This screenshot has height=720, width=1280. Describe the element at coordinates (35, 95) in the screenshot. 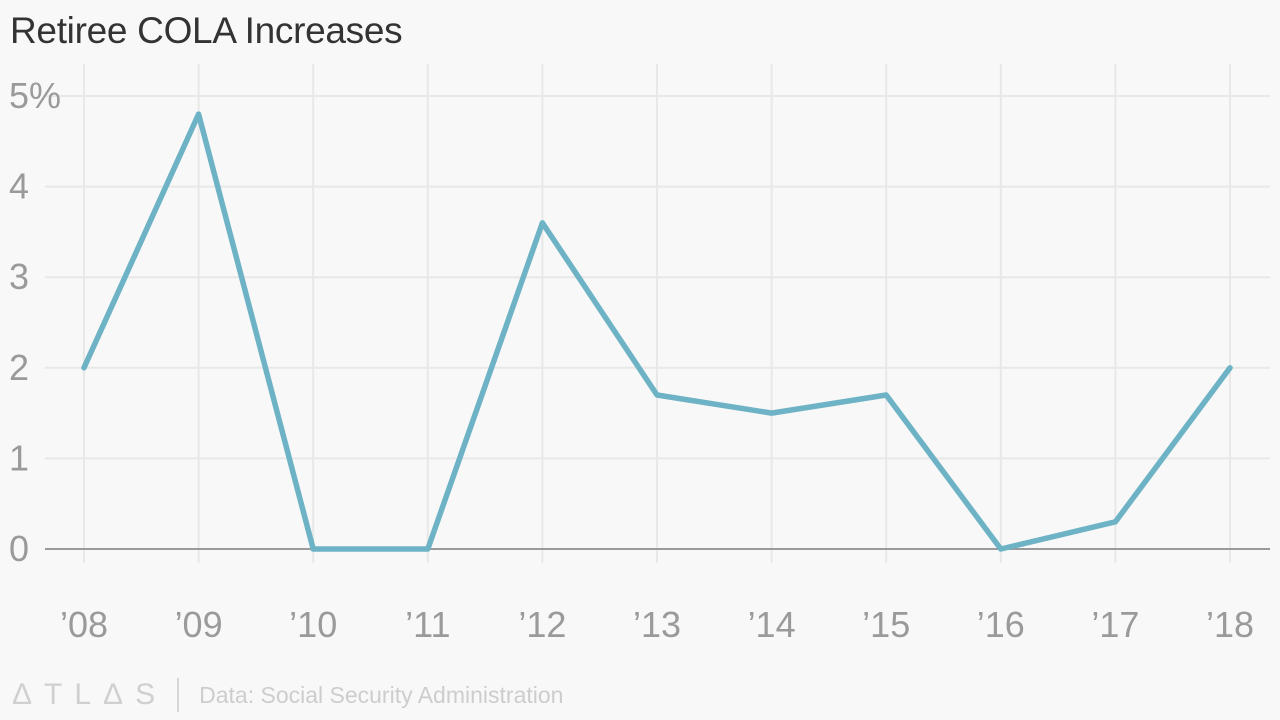

I see `y-tick-label: 5%` at that location.